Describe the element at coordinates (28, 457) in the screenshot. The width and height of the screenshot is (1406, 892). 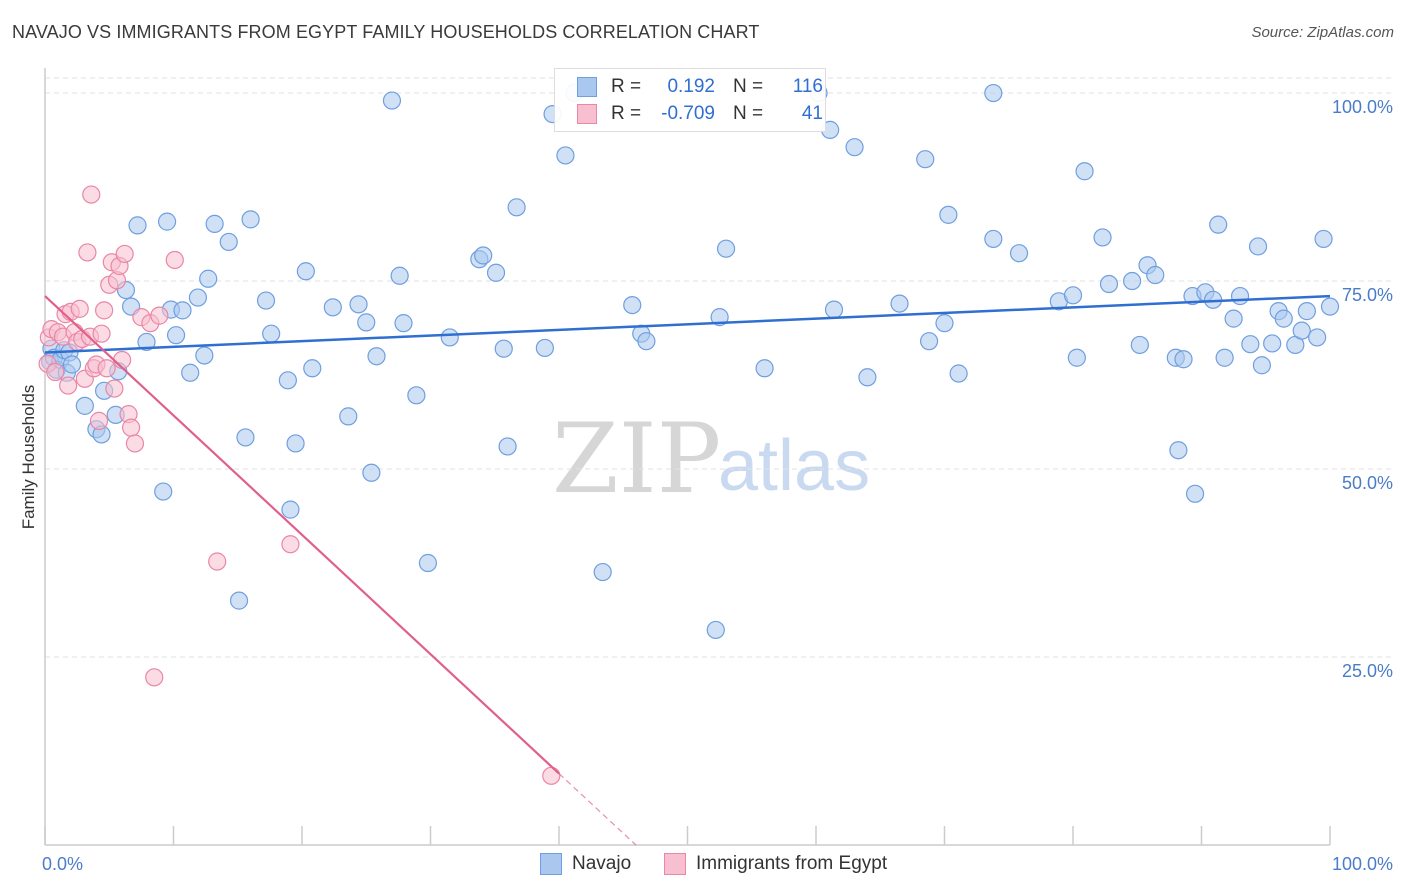
I see `y-axis-label: Family Households` at that location.